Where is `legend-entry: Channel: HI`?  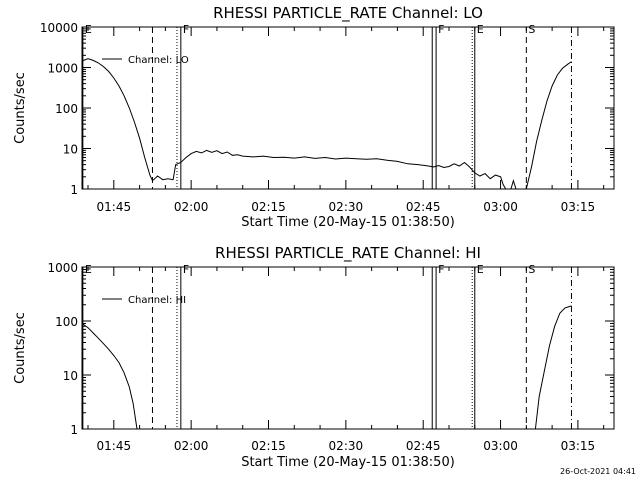
legend-entry: Channel: HI is located at coordinates (157, 300).